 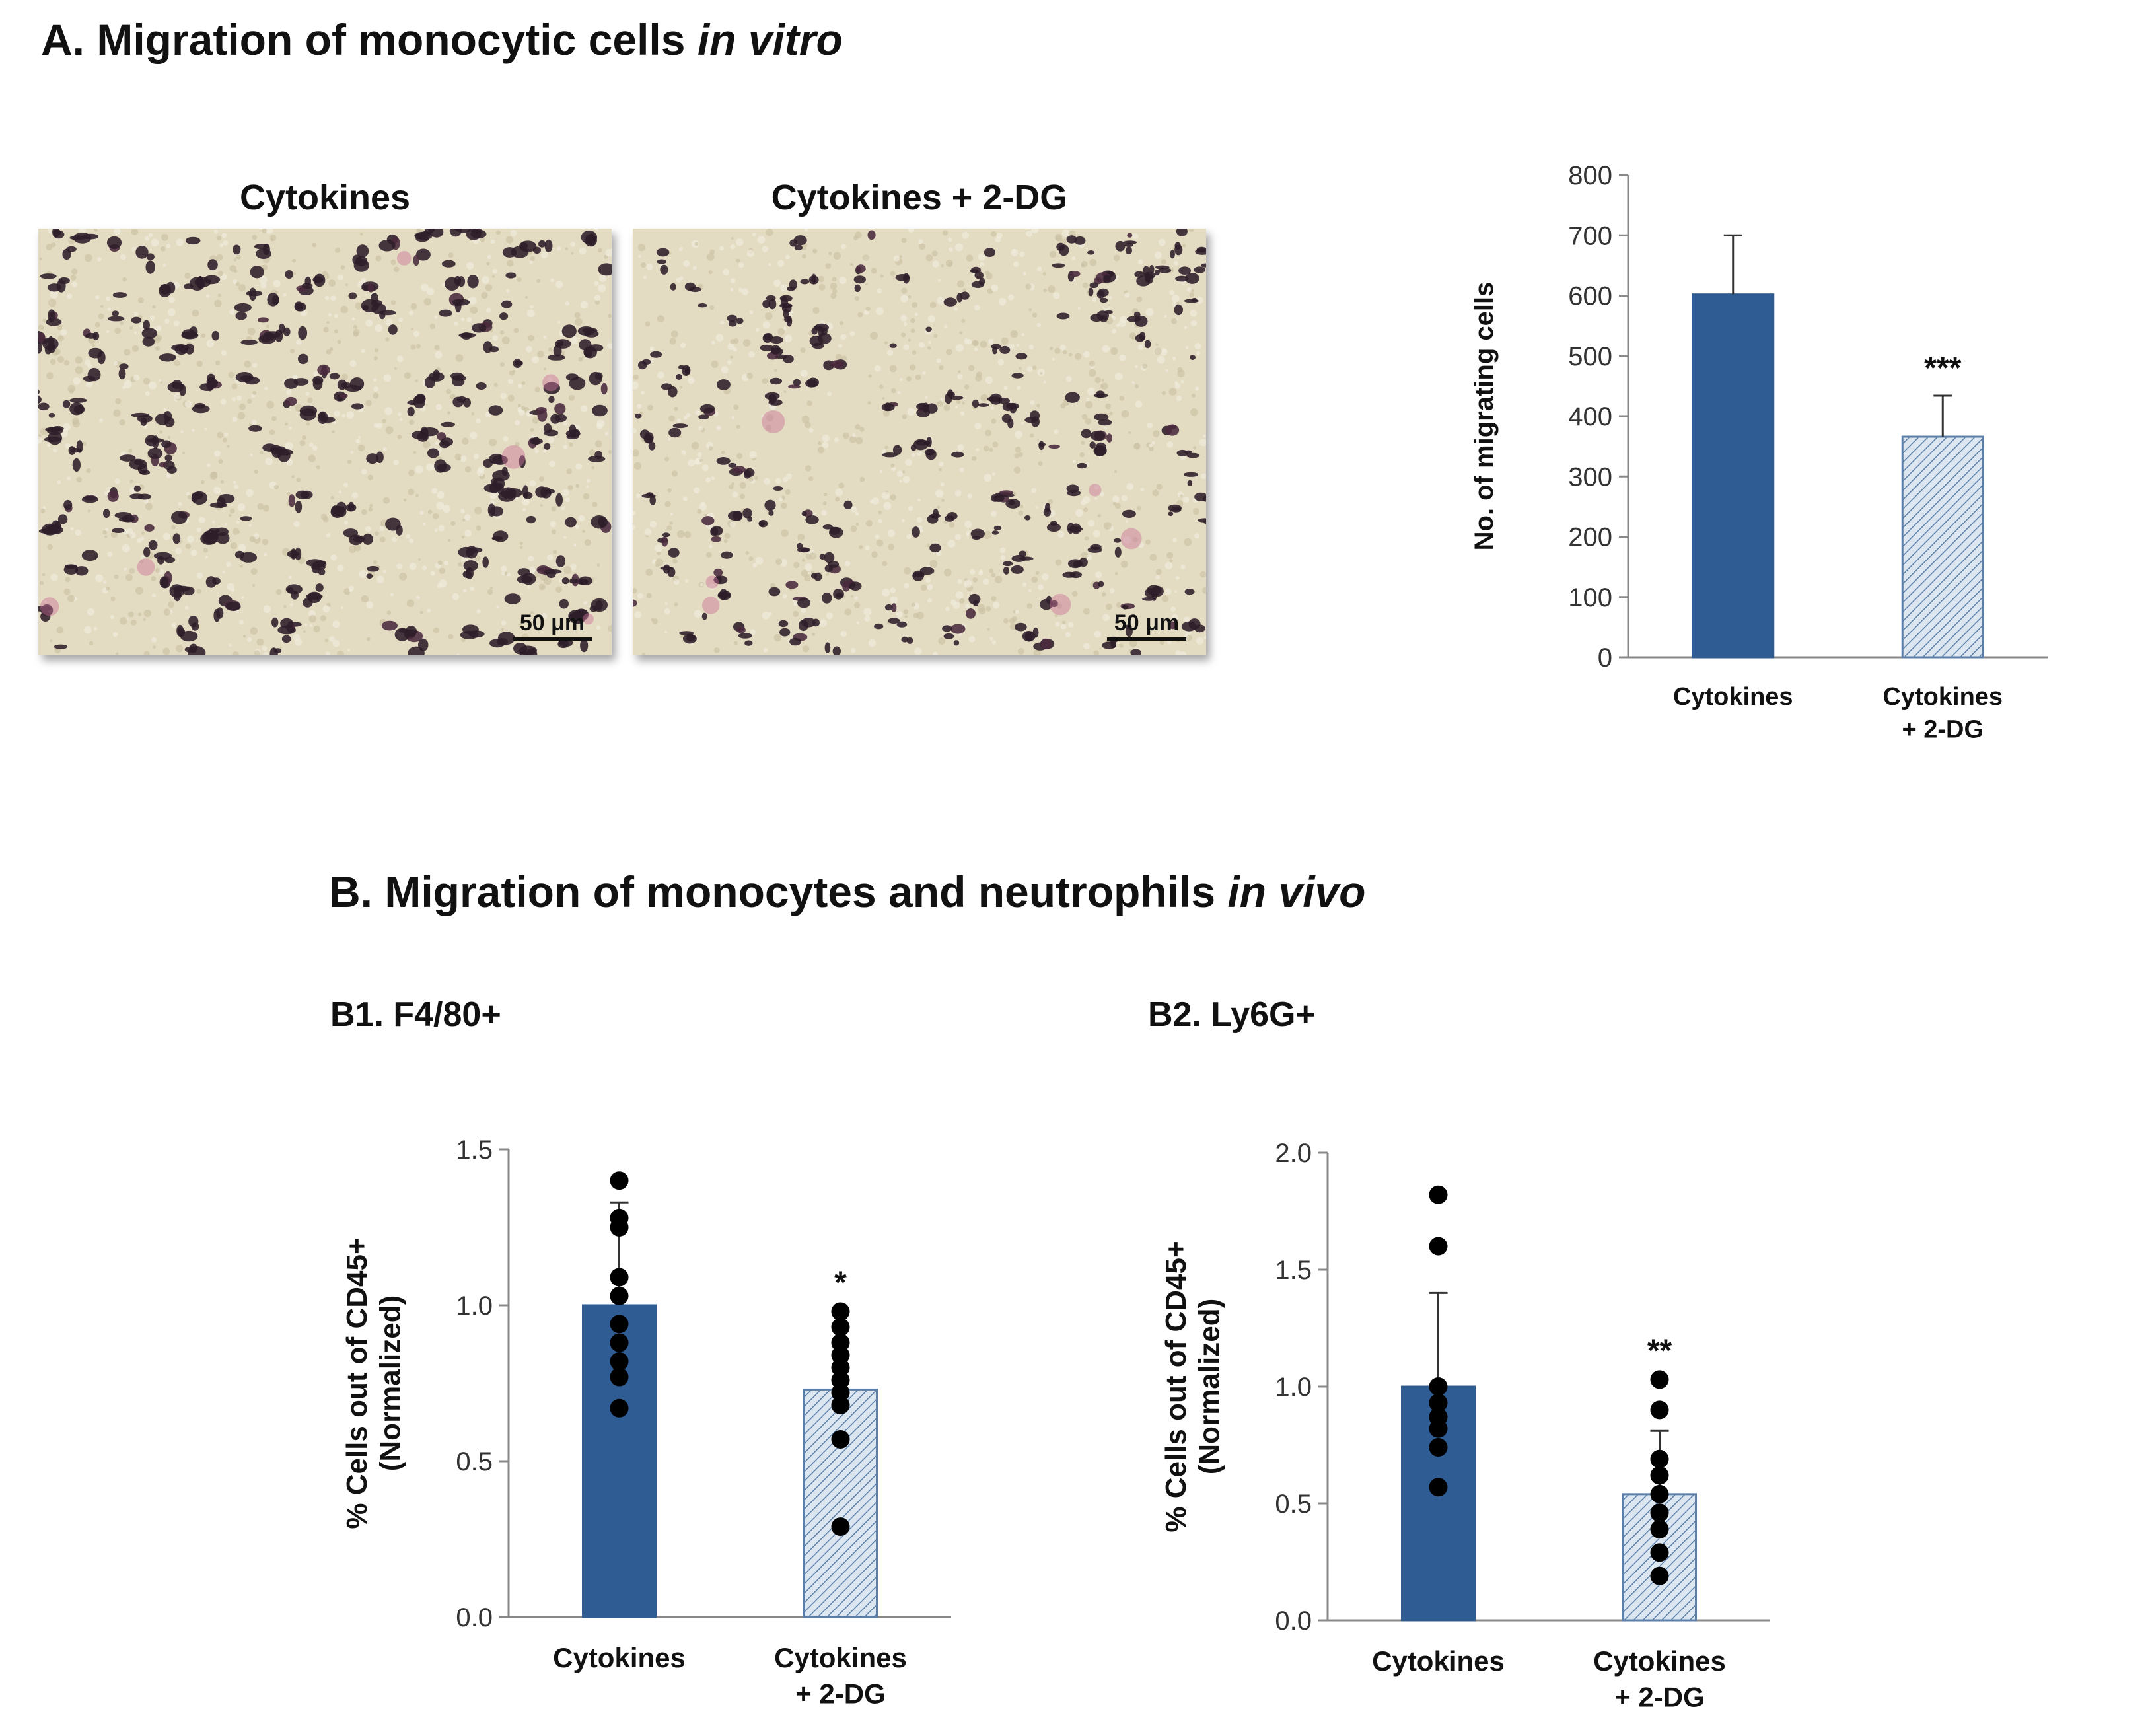 What do you see at coordinates (619, 1657) in the screenshot?
I see `x-category-label: Cytokines` at bounding box center [619, 1657].